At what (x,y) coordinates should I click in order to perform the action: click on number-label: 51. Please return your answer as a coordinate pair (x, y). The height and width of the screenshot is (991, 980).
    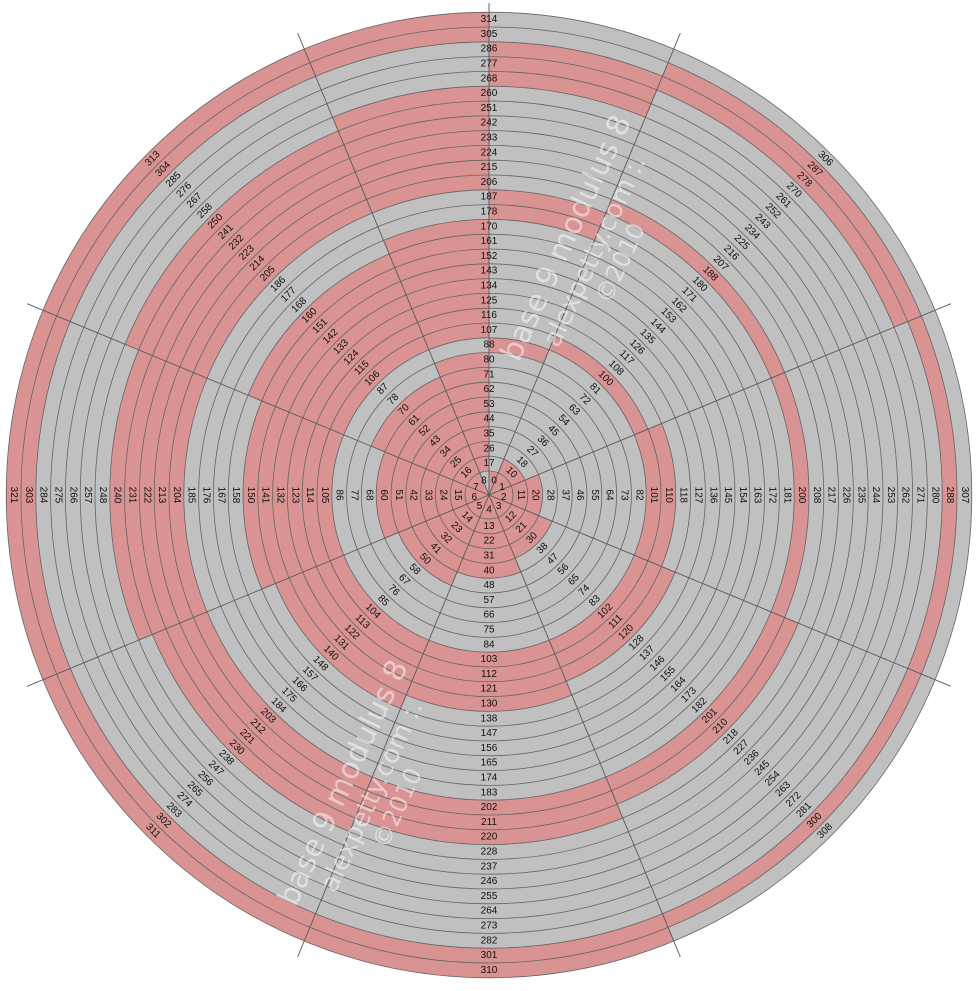
    Looking at the image, I should click on (398, 495).